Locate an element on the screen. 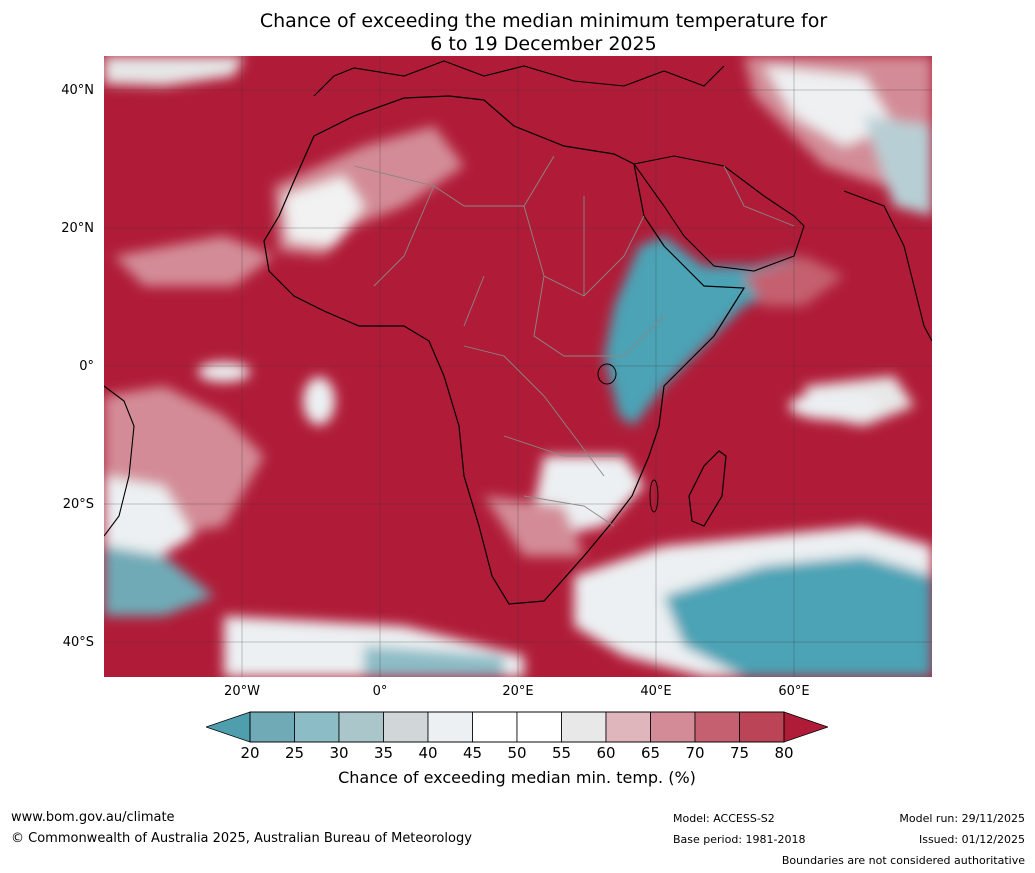 The width and height of the screenshot is (1035, 873). colorbar-tick-label: 50 is located at coordinates (517, 753).